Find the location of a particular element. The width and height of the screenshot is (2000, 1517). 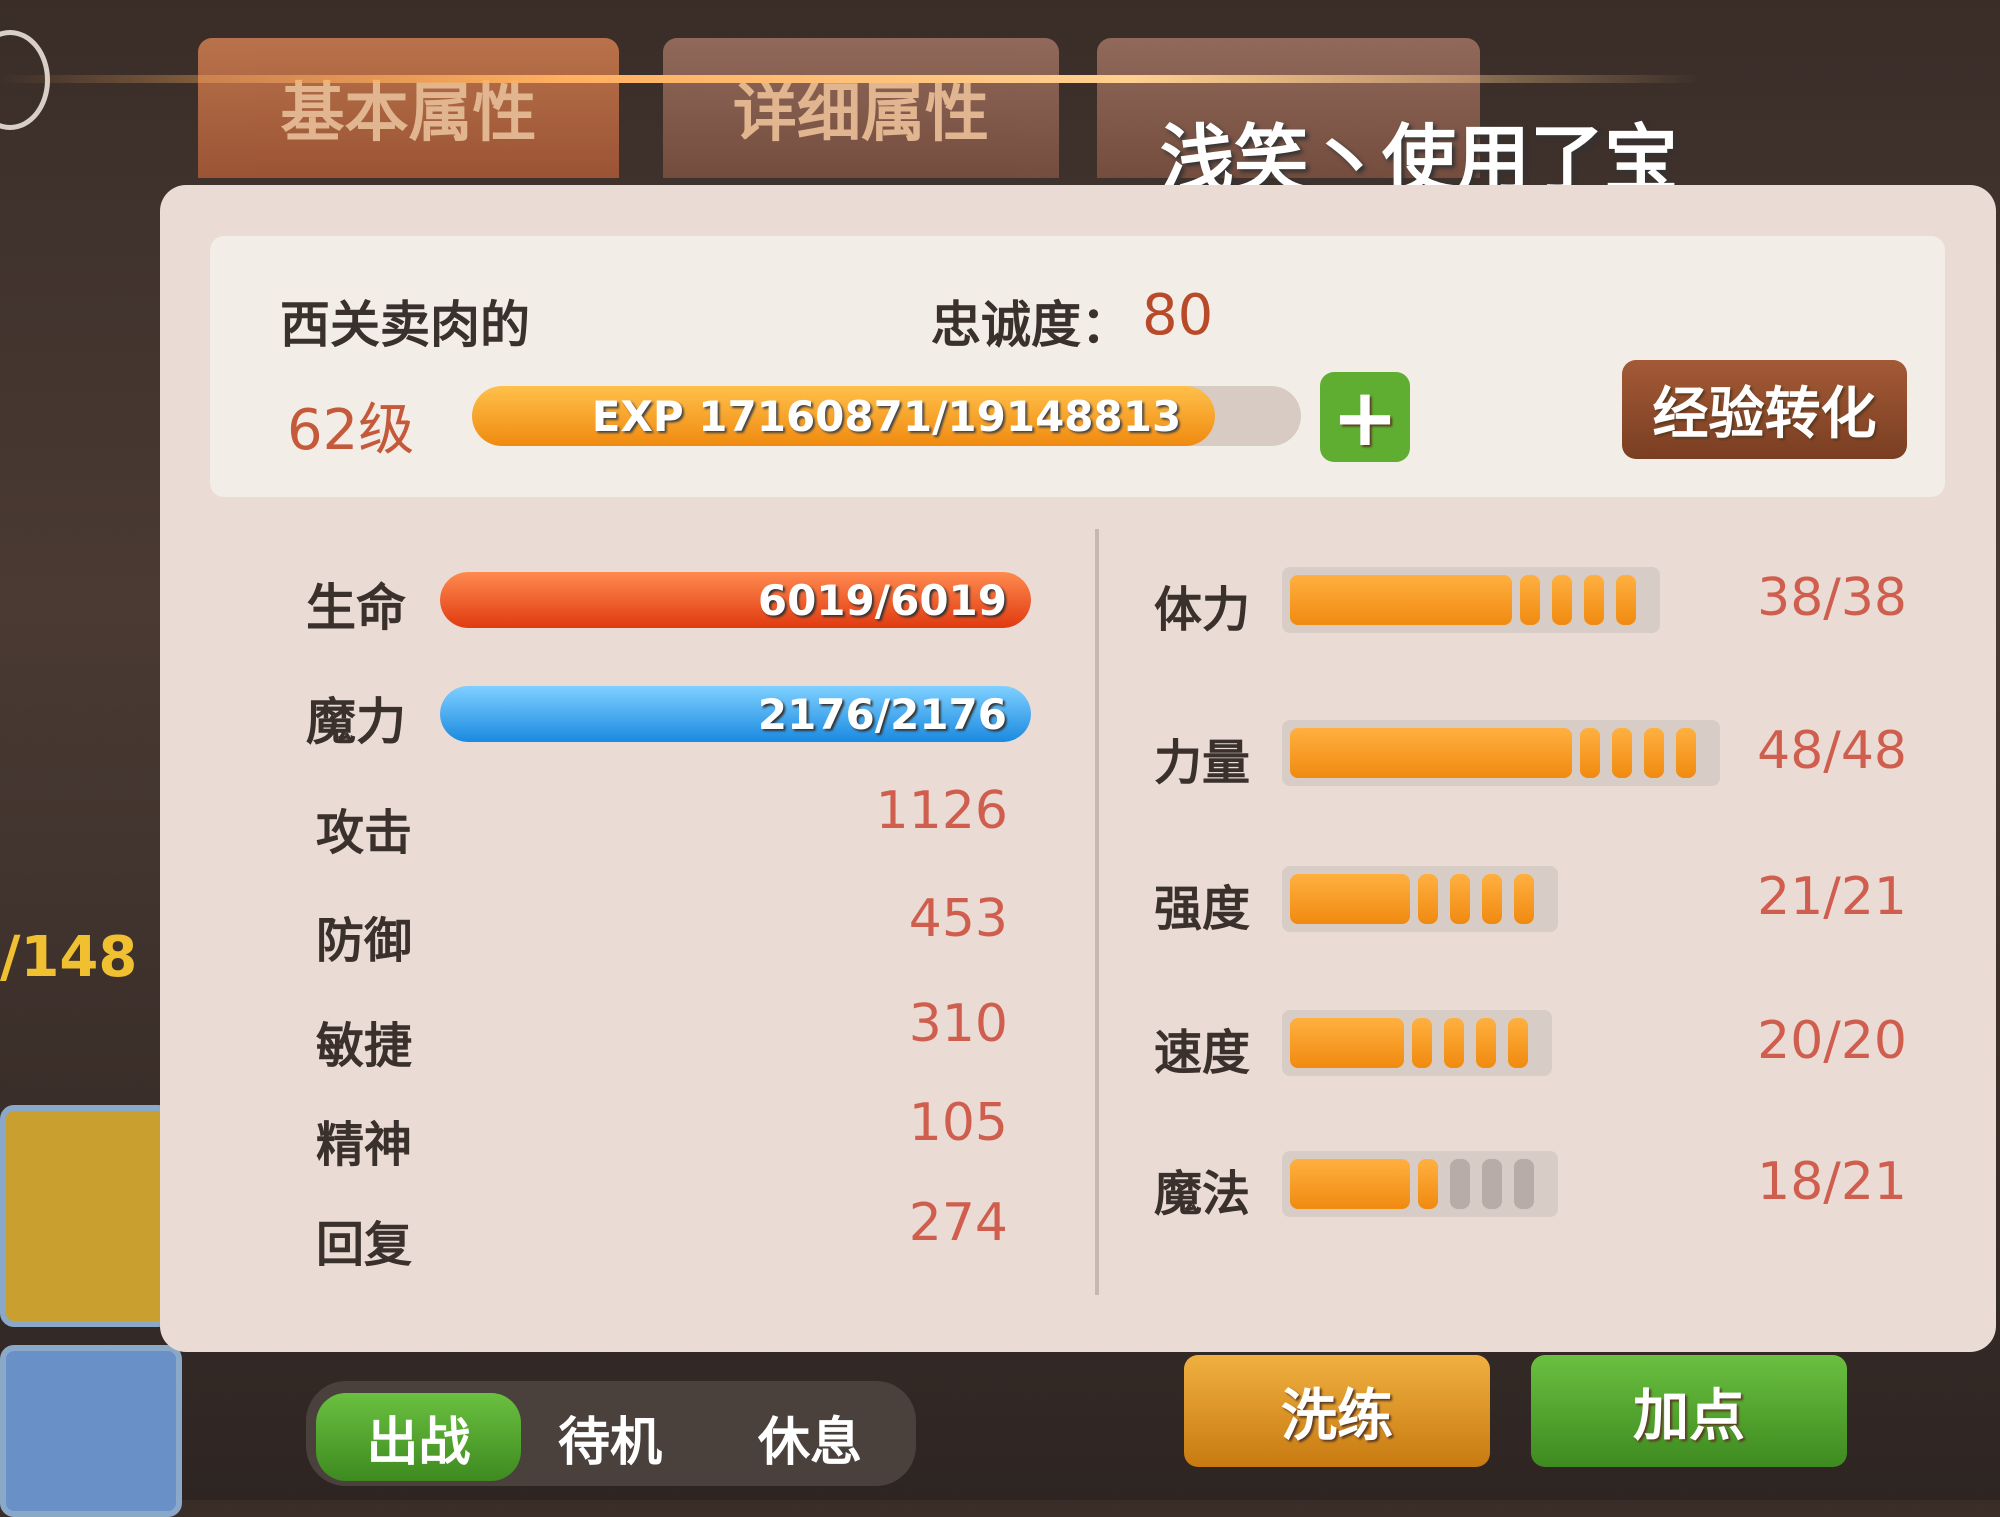

status-option: 休息 is located at coordinates (809, 1442).